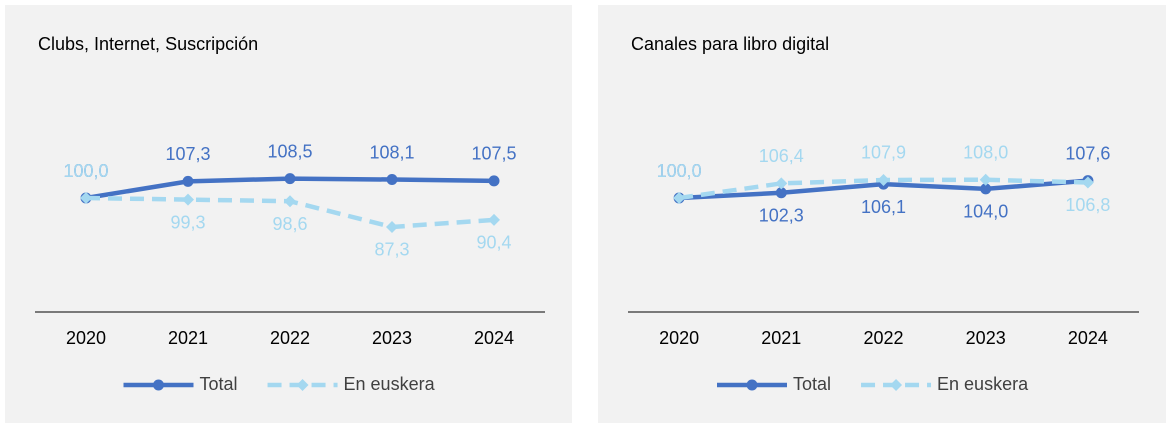  I want to click on data-label: 106,8, so click(1087, 205).